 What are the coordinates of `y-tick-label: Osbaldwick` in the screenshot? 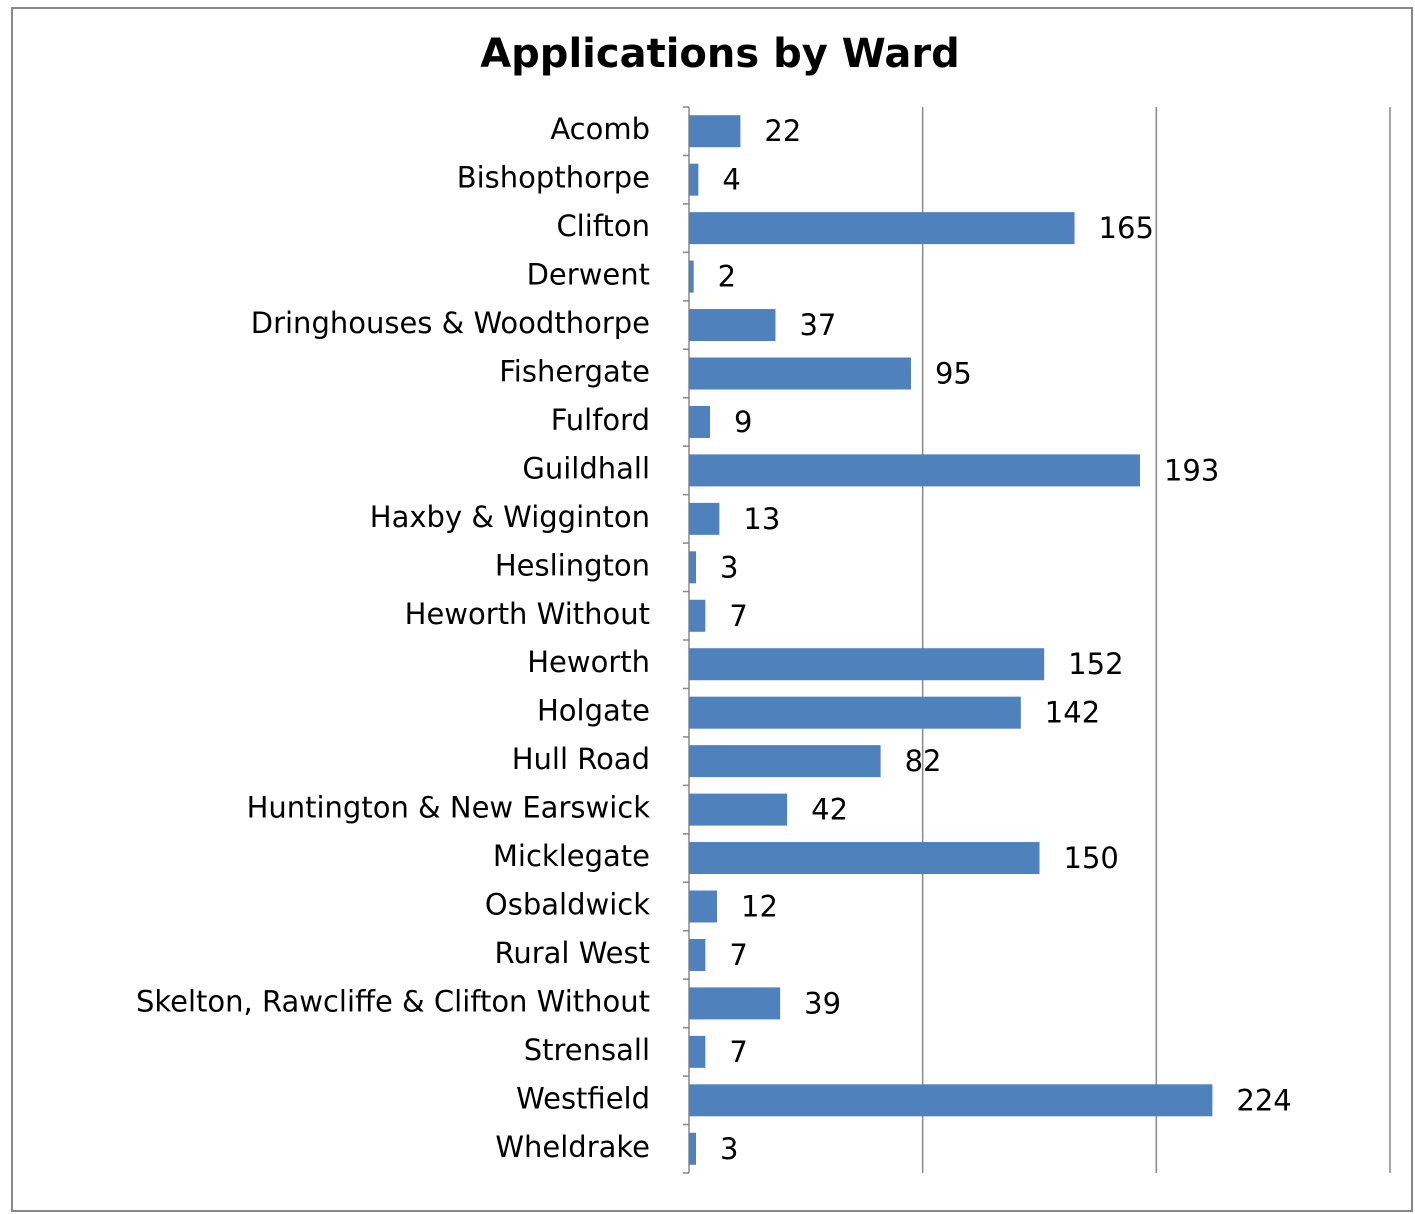 It's located at (567, 905).